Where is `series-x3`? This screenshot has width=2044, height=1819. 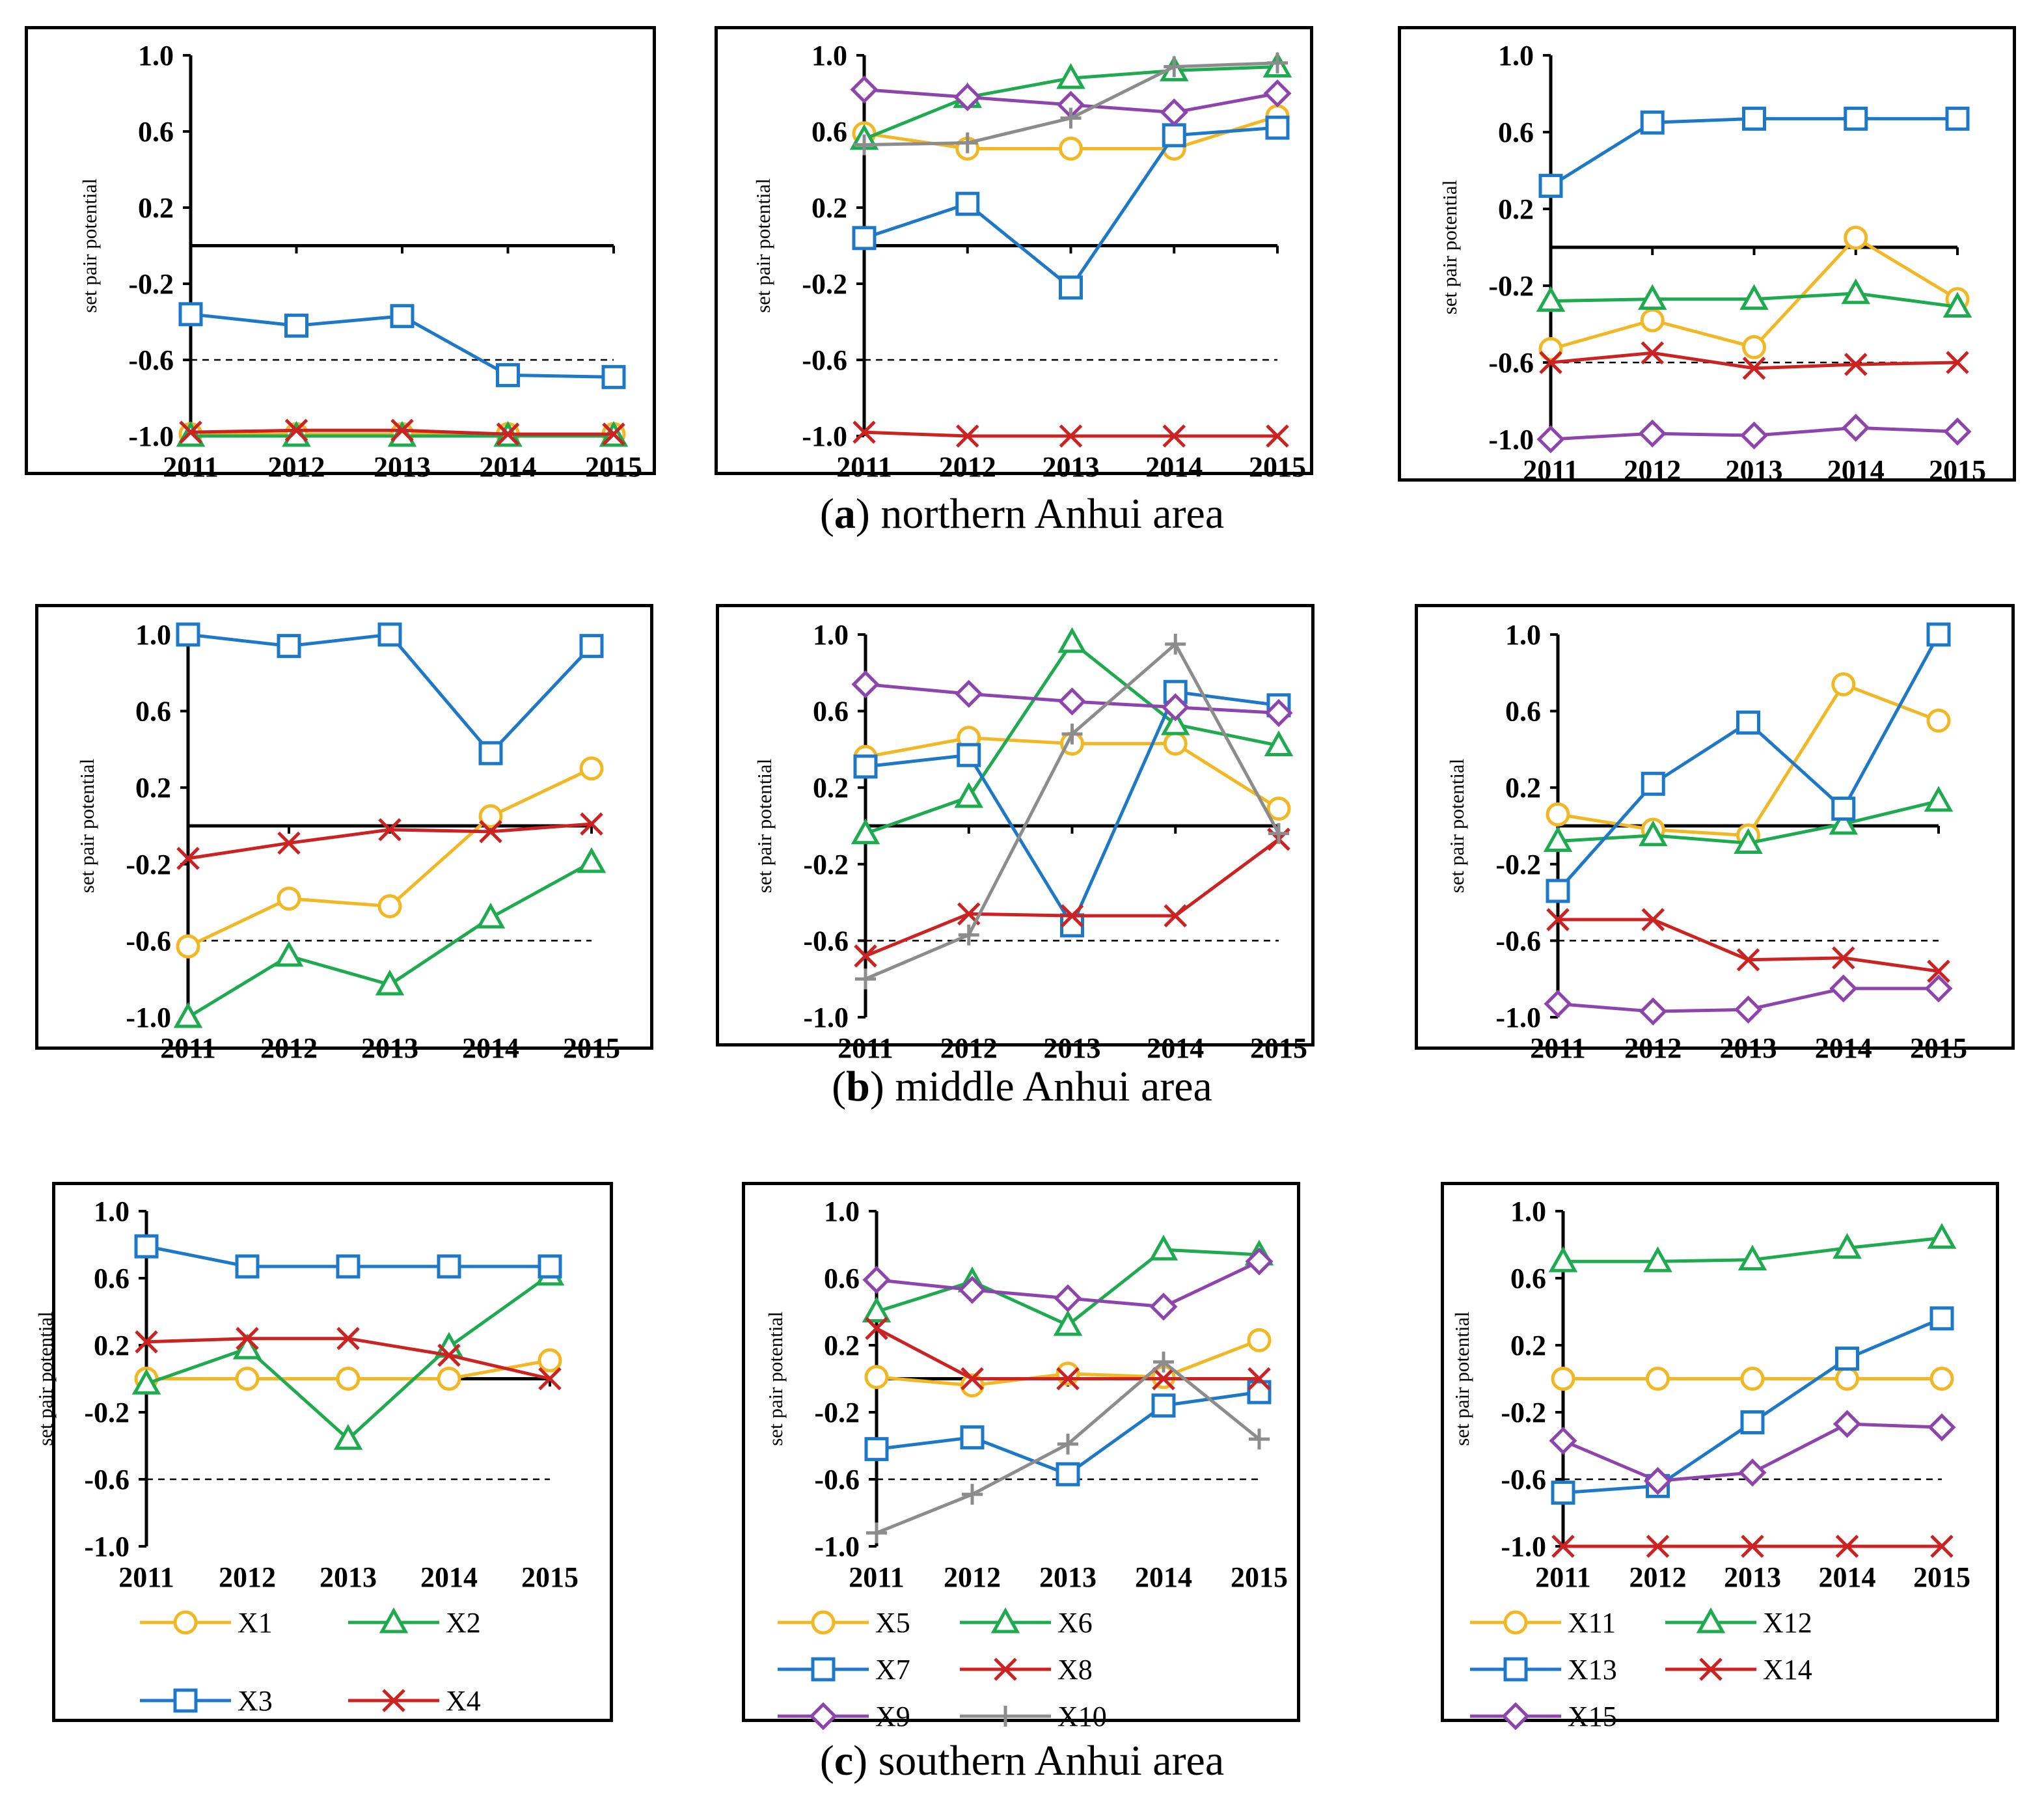 series-x3 is located at coordinates (390, 693).